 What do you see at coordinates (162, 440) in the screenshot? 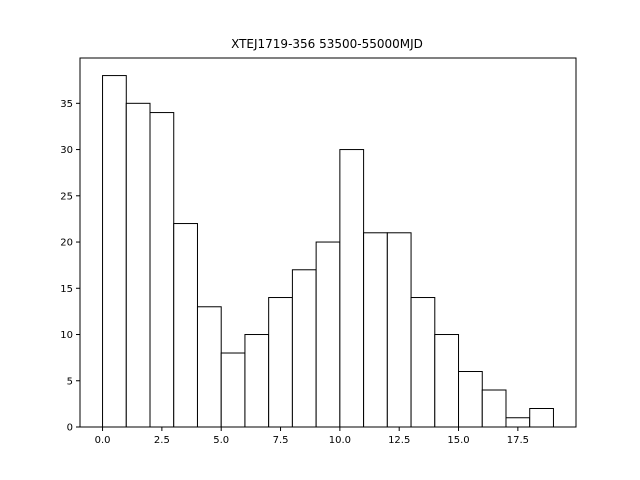
I see `x-tick-label: 2.5` at bounding box center [162, 440].